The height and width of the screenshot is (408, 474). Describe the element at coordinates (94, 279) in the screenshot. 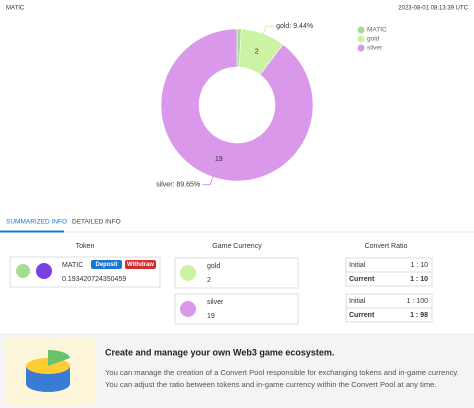

I see `token-balance: 0.193420724350459` at that location.